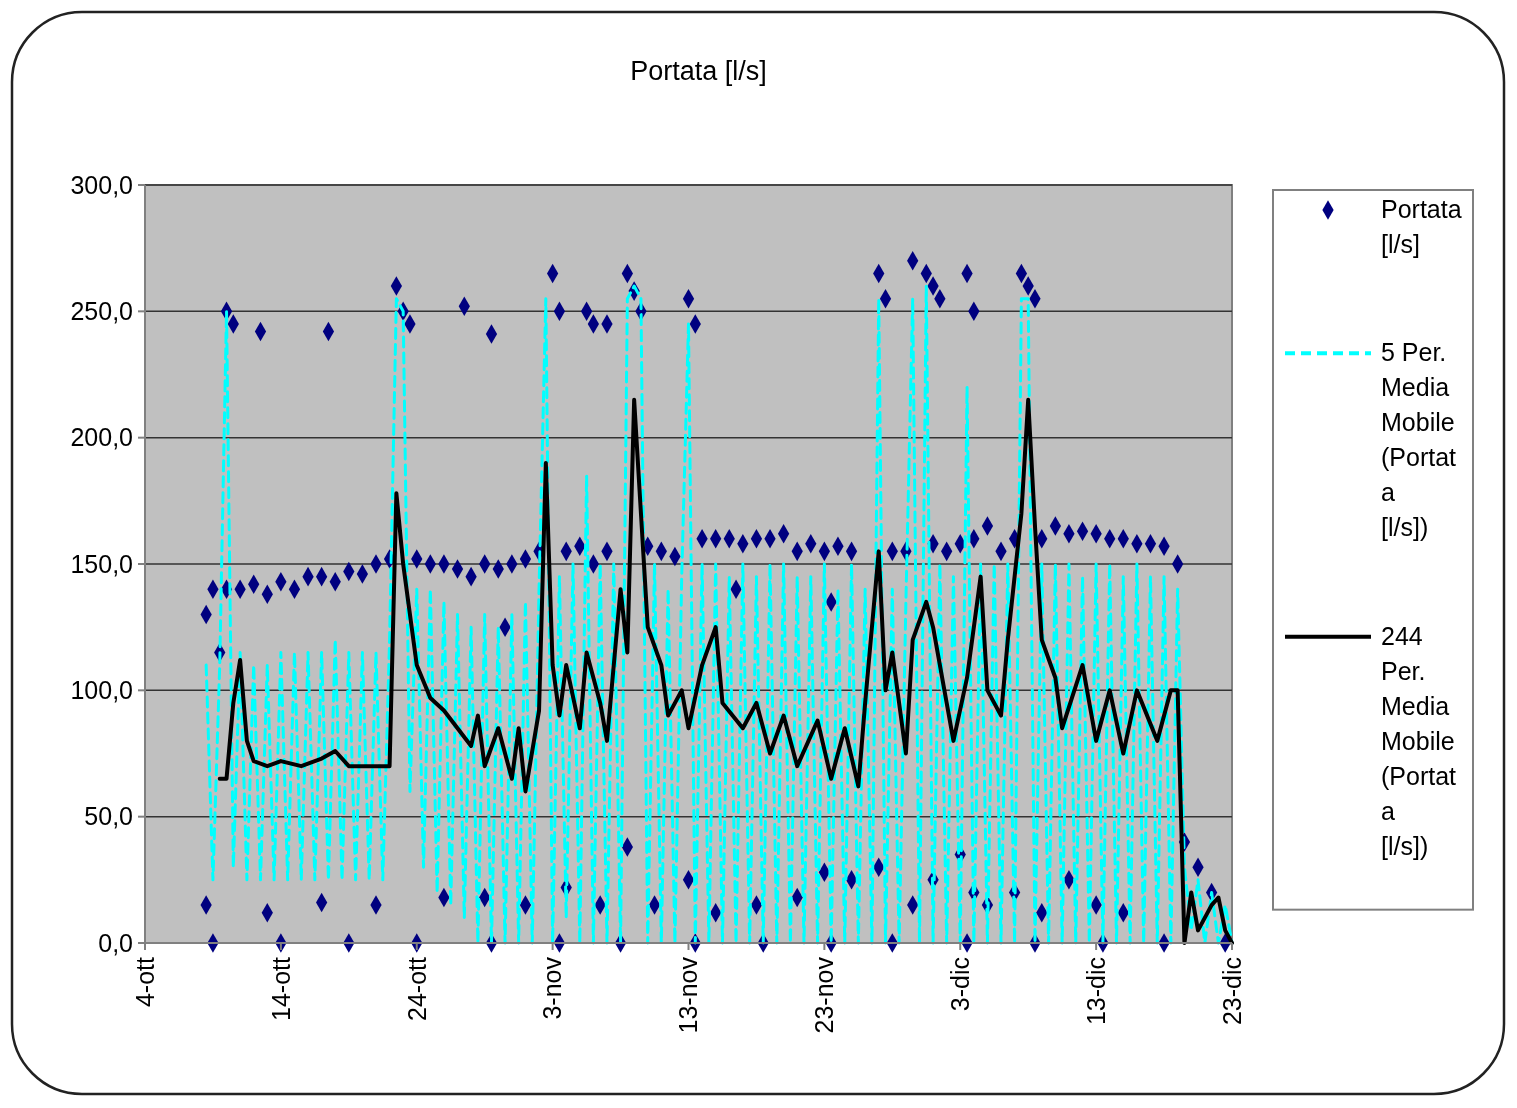 The image size is (1517, 1108). Describe the element at coordinates (552, 988) in the screenshot. I see `x-tick-label: 3-nov` at that location.